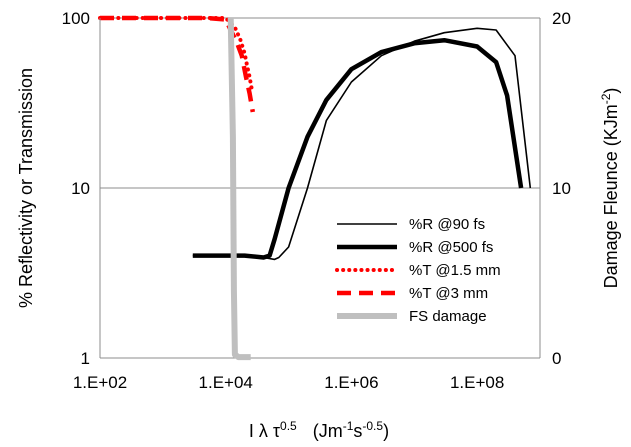 The height and width of the screenshot is (447, 631). I want to click on x-tick-label-3: 1.E+08, so click(477, 382).